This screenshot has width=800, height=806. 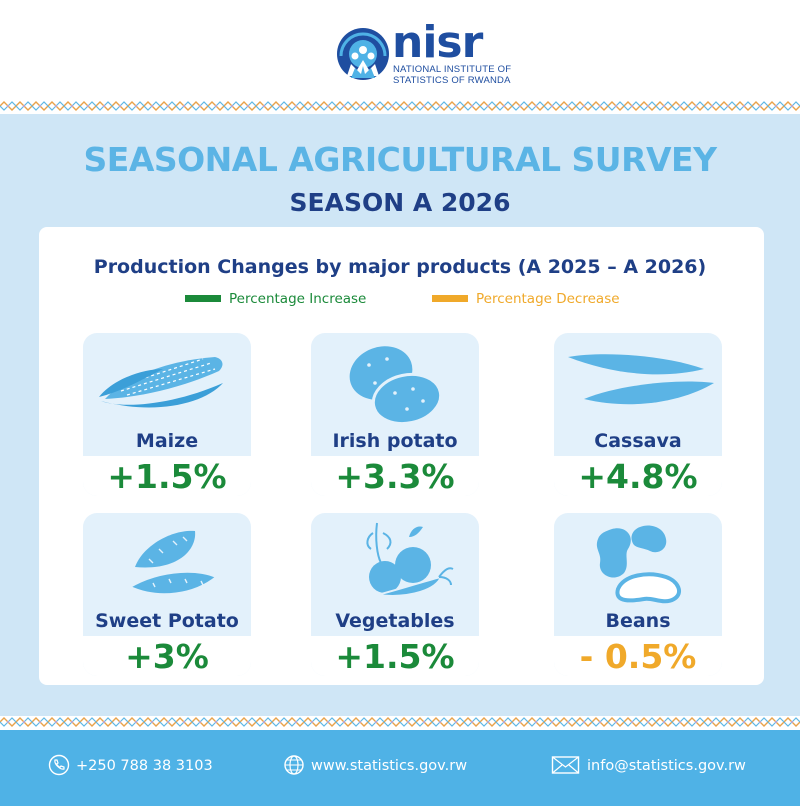 What do you see at coordinates (400, 722) in the screenshot?
I see `decorative-border-bottom` at bounding box center [400, 722].